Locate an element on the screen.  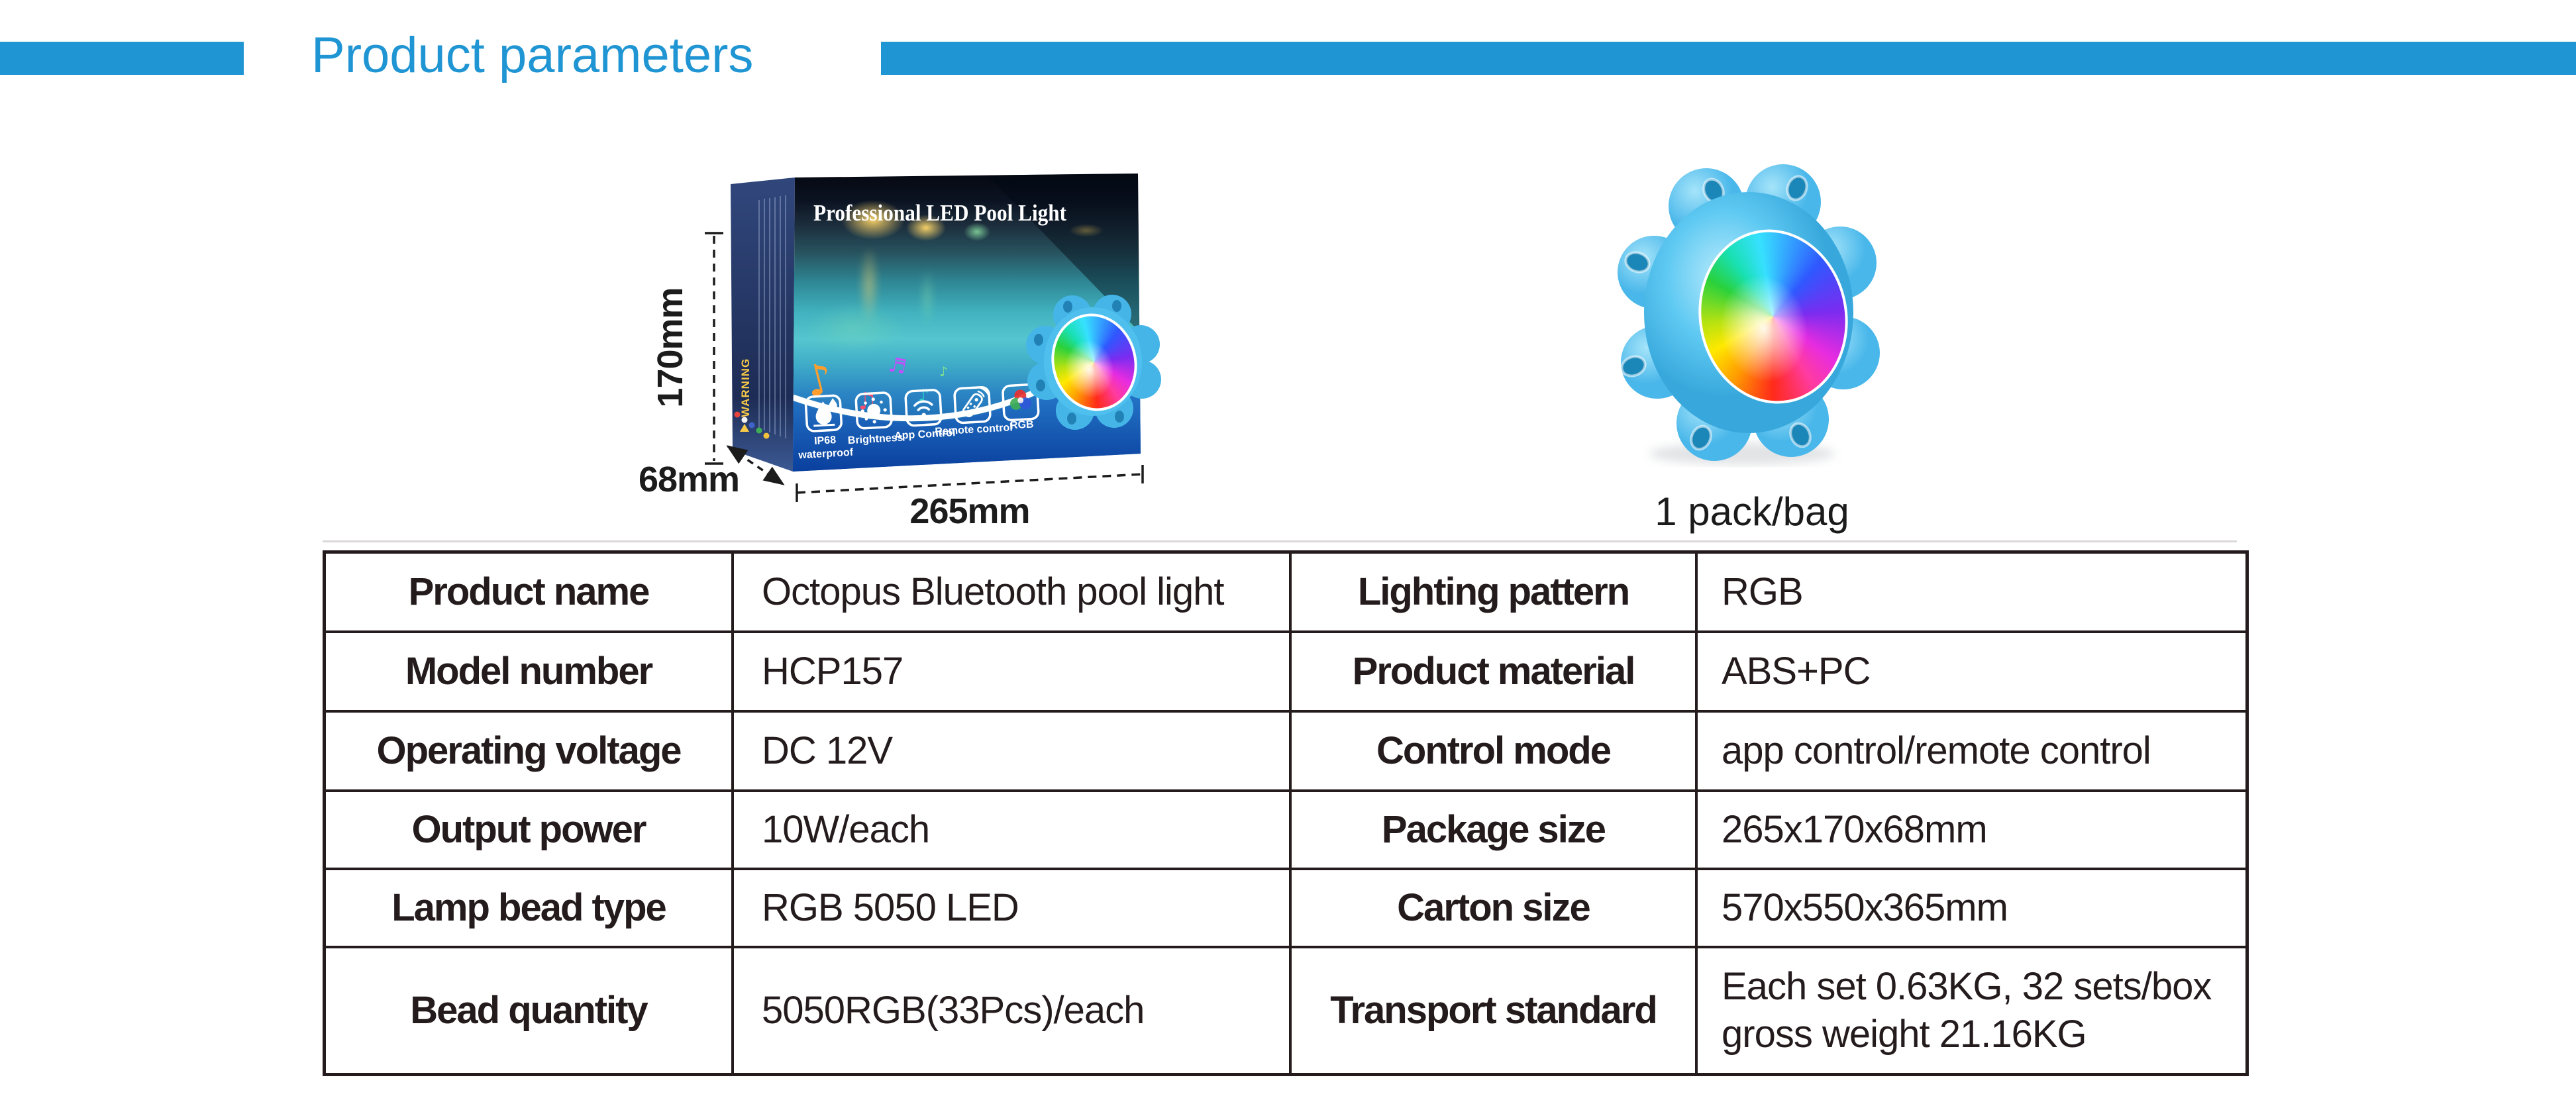
spec-label: Transport standard is located at coordinates (1495, 1010).